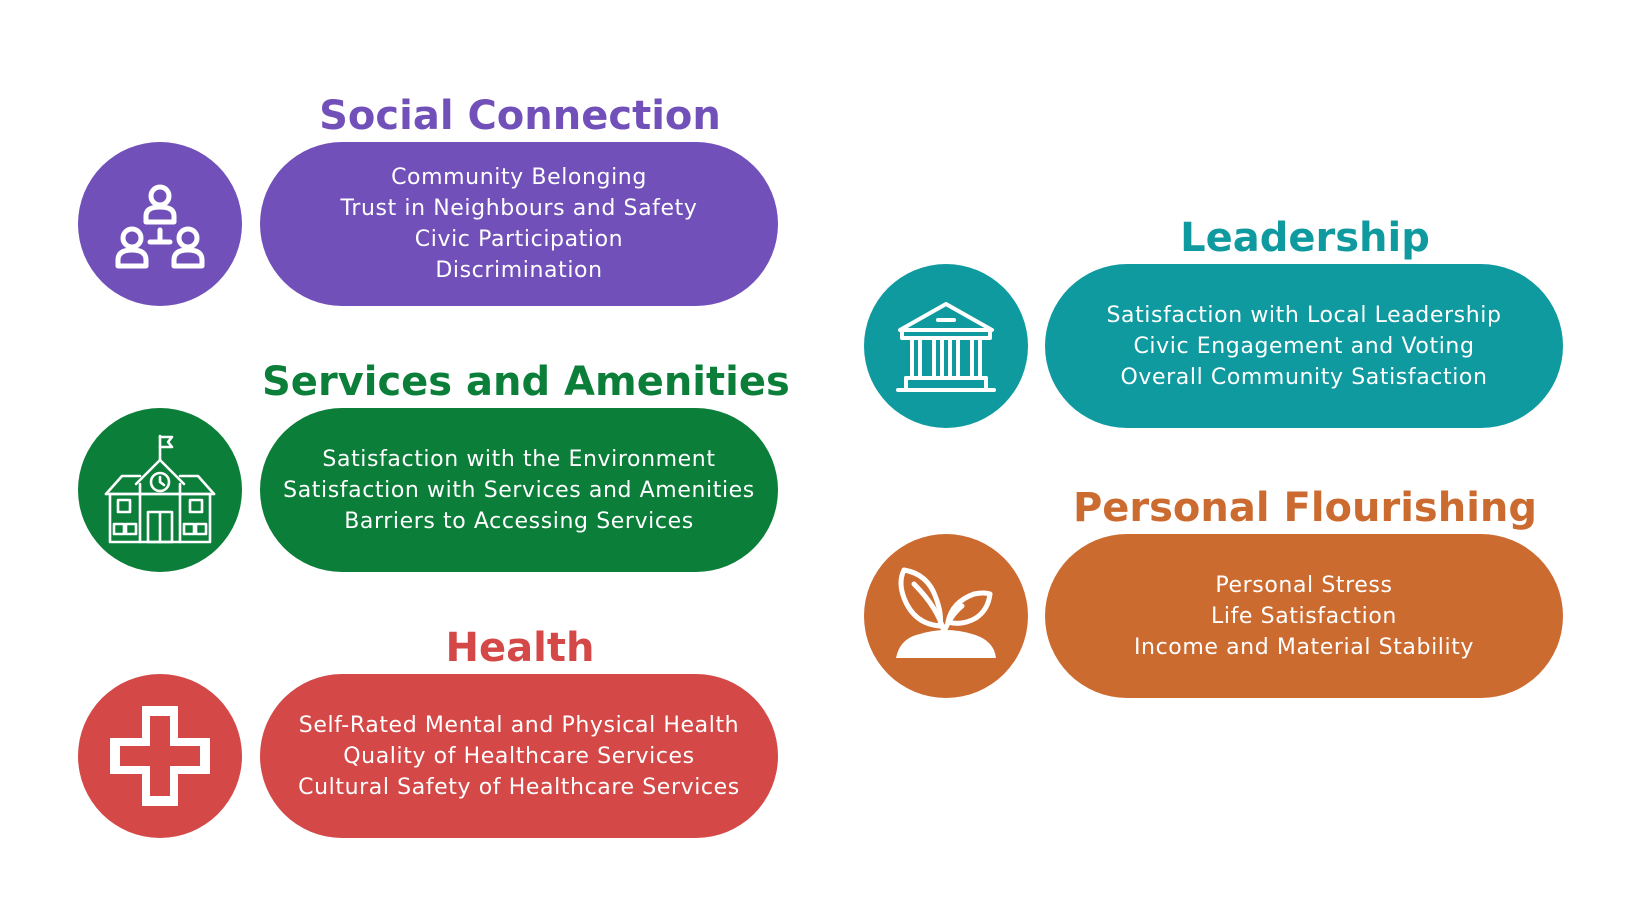 This screenshot has width=1640, height=924. I want to click on indicator-item: Barriers to Accessing Services, so click(519, 521).